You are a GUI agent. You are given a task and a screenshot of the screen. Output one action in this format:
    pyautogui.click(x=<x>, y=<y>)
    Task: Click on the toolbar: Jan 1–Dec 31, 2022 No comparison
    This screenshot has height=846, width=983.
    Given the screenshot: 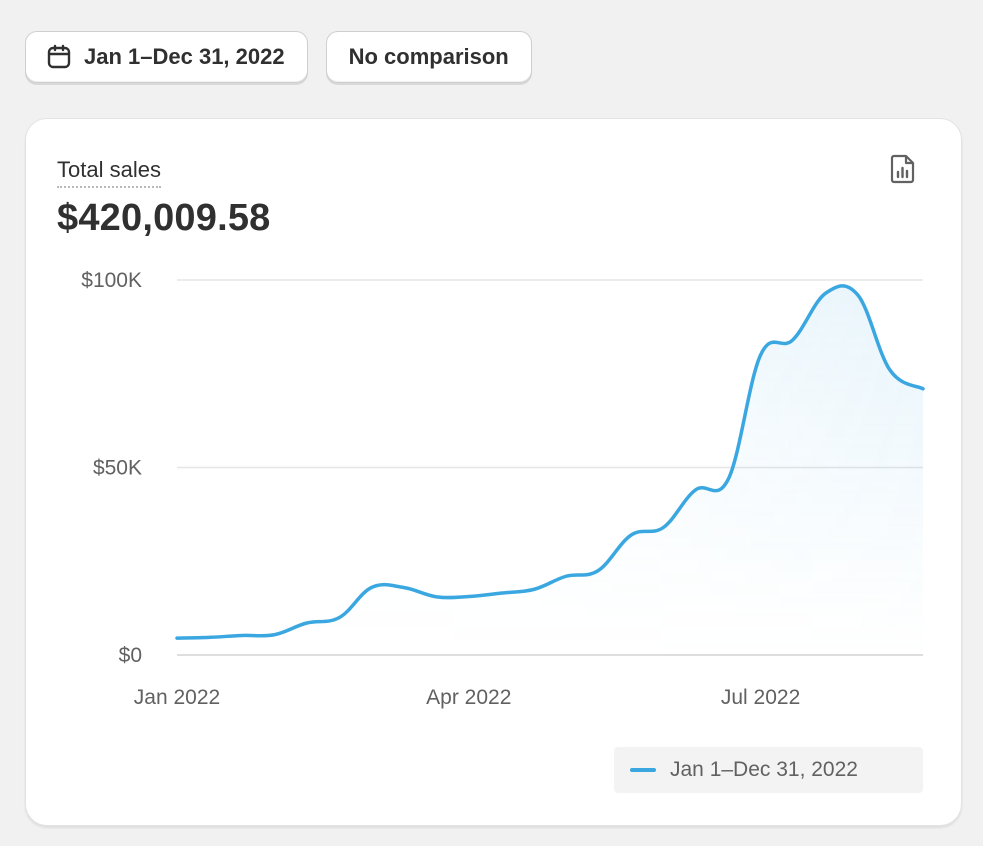 What is the action you would take?
    pyautogui.click(x=278, y=57)
    